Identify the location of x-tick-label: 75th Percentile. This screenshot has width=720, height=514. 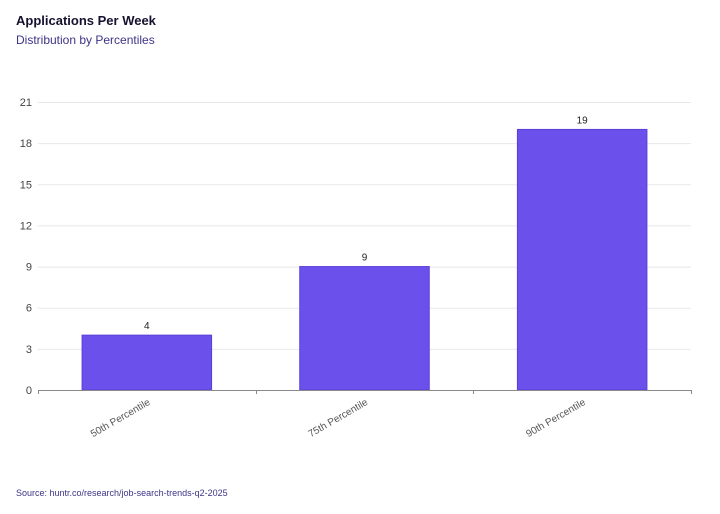
(339, 418).